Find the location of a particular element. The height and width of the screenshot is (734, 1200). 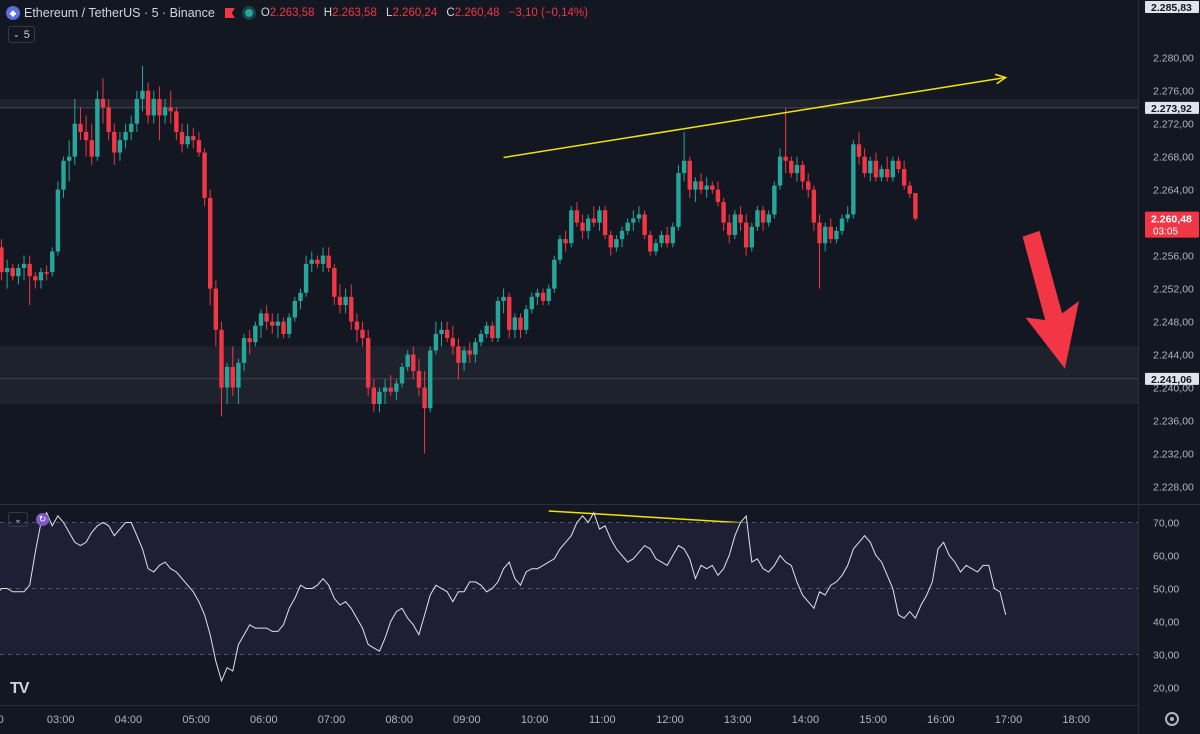

bearish-arrow-shape is located at coordinates (1051, 299).